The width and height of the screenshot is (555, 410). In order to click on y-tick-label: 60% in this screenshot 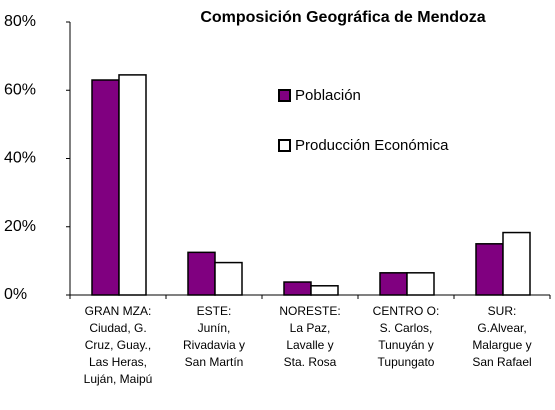, I will do `click(20, 89)`.